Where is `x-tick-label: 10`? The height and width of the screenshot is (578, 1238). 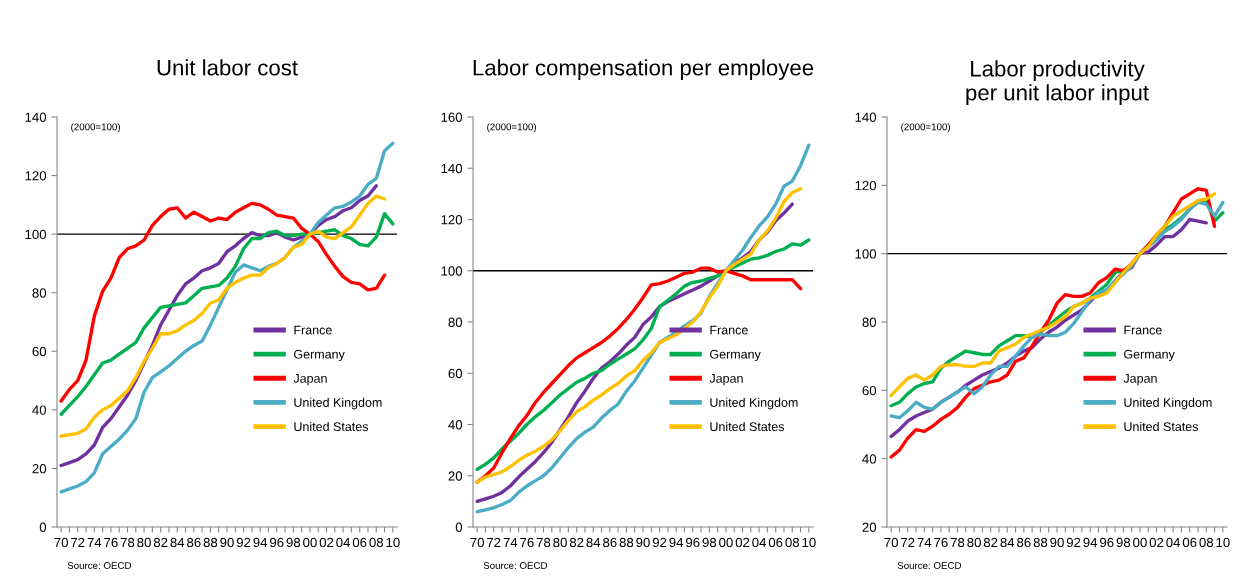
x-tick-label: 10 is located at coordinates (1223, 542).